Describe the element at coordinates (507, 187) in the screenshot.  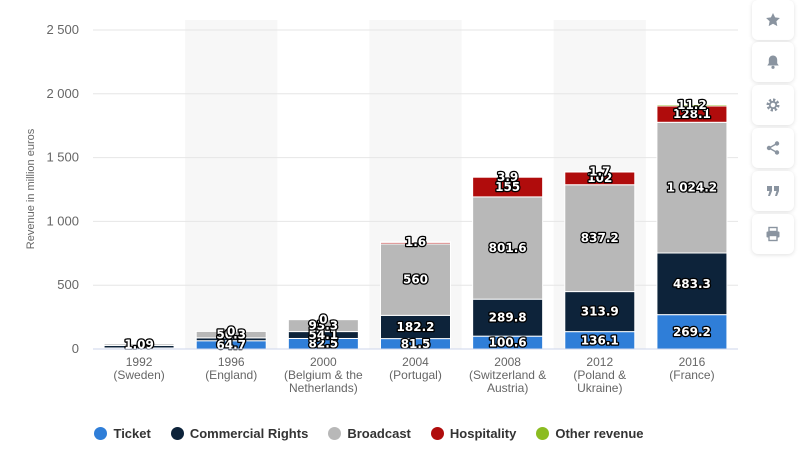
I see `data-label: 155` at that location.